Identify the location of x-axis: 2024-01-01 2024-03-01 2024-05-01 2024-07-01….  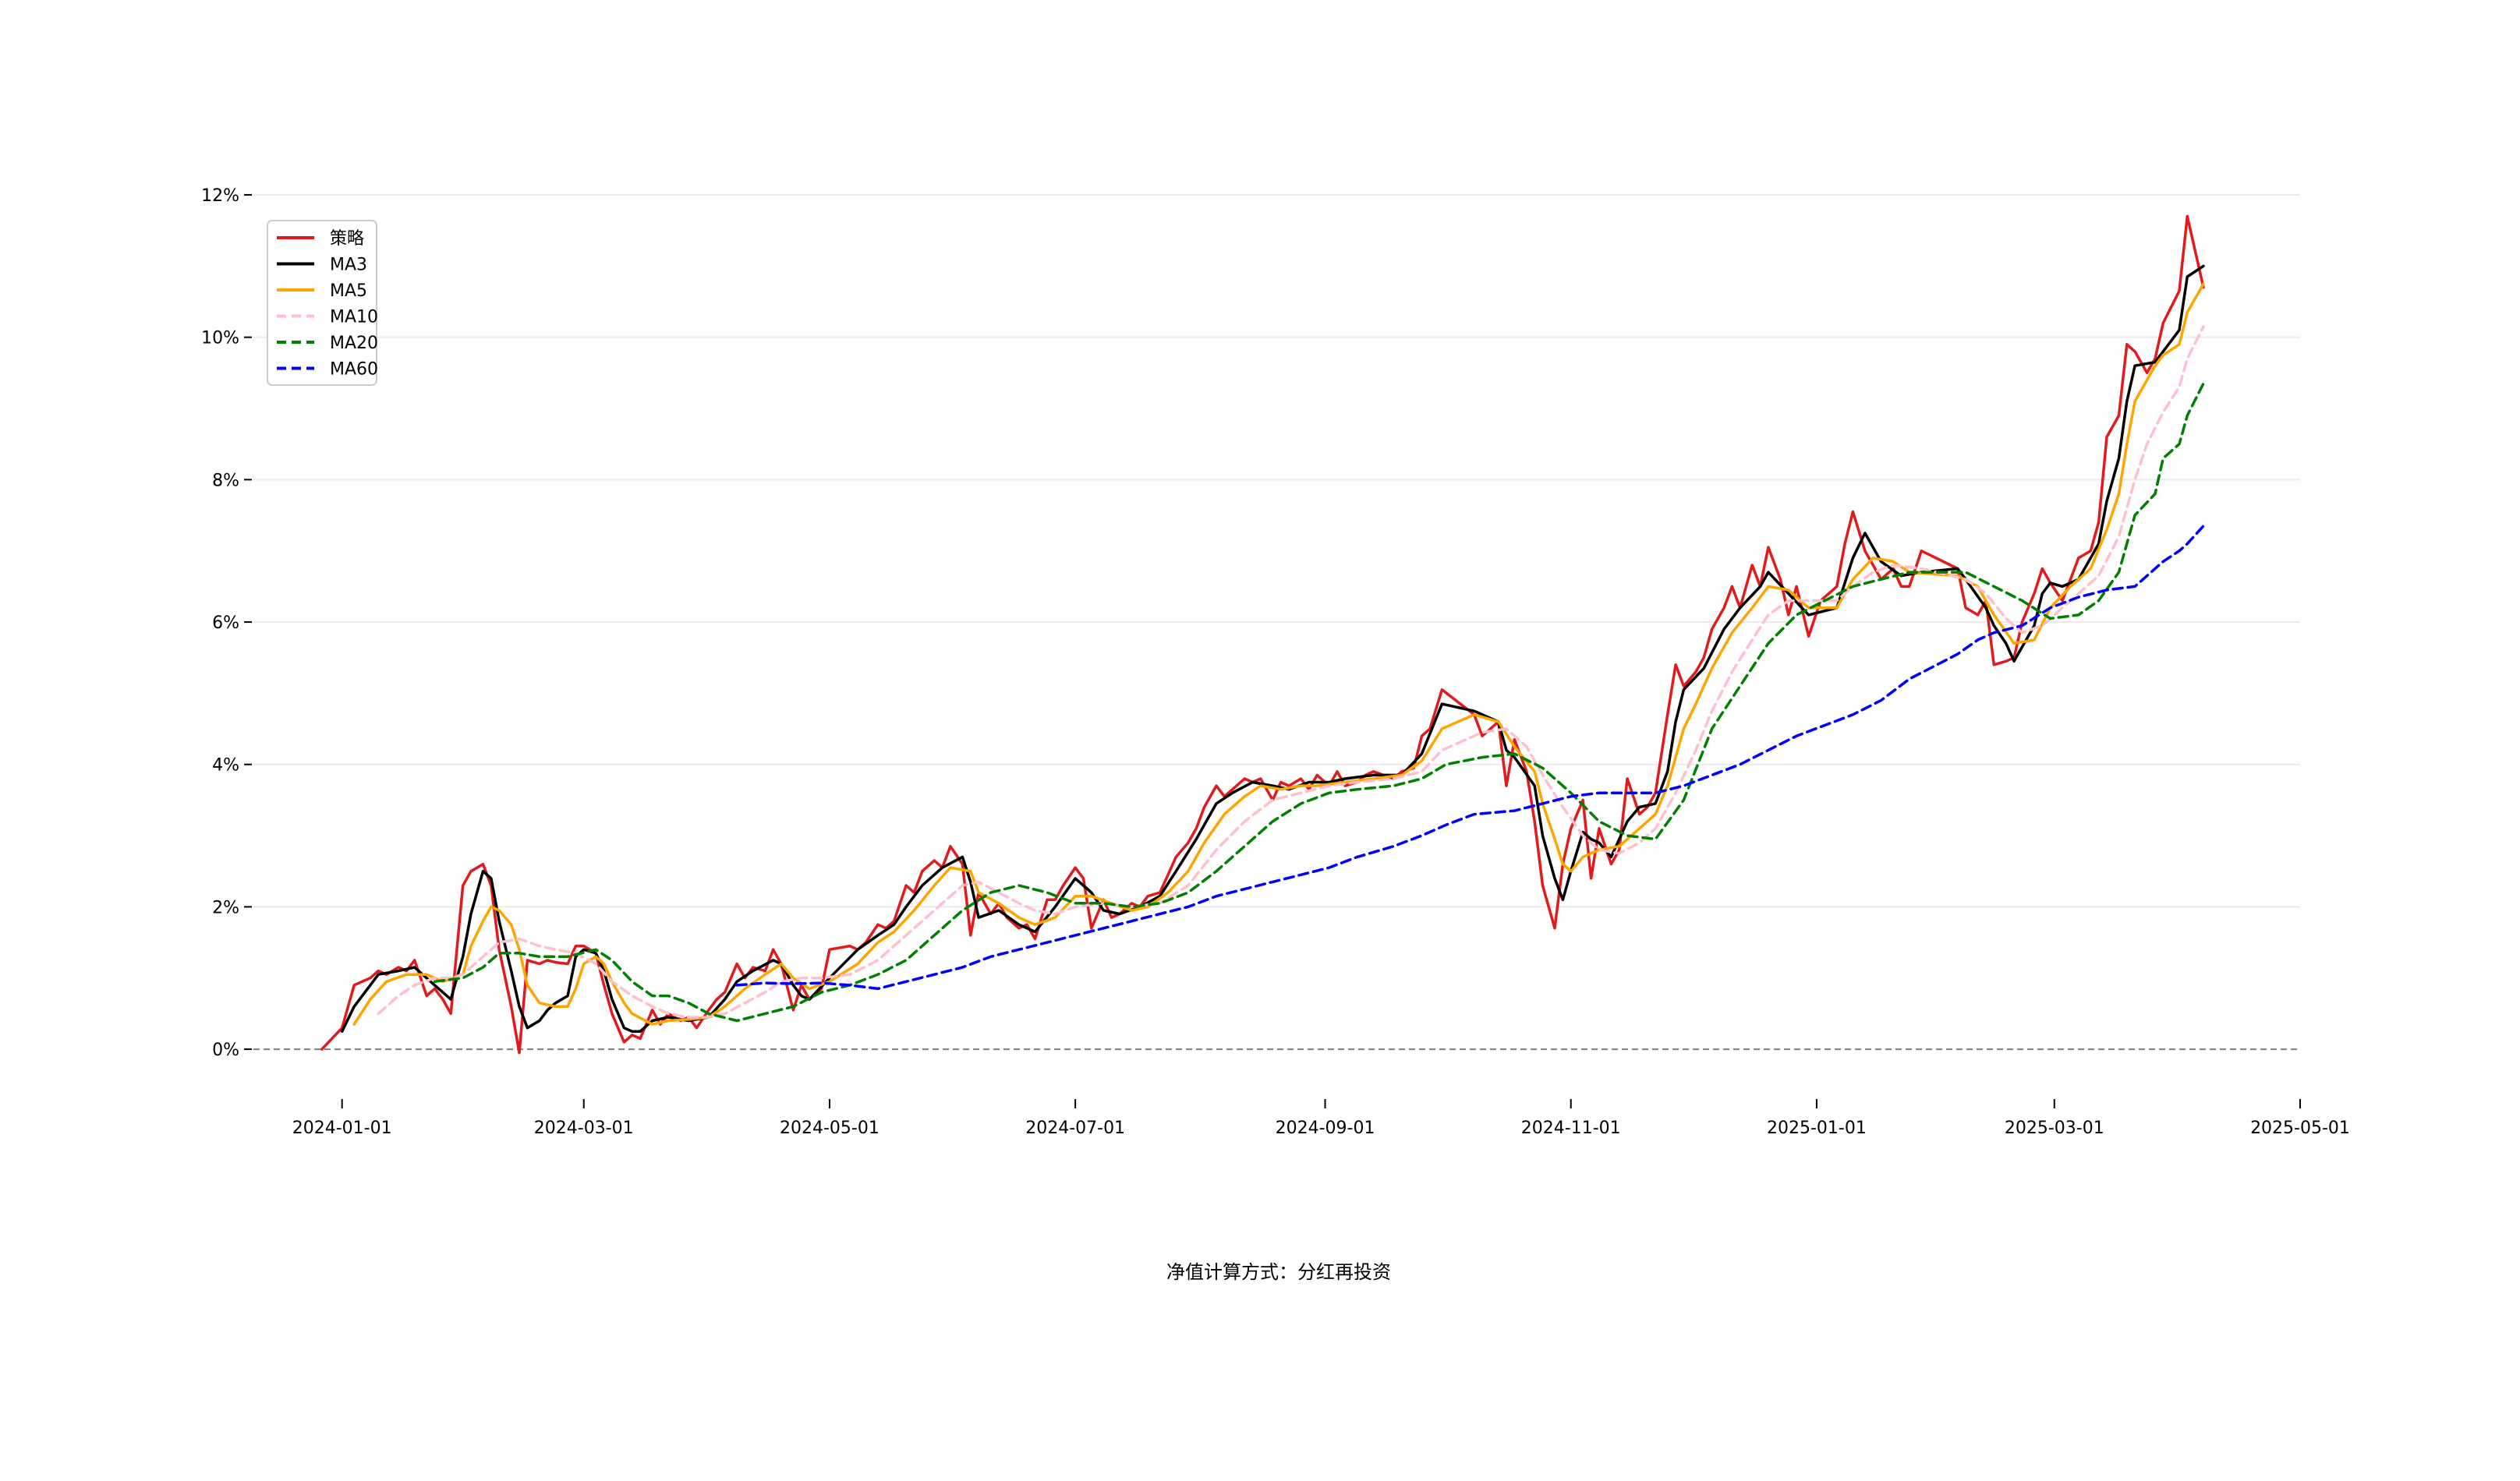
(1321, 1118).